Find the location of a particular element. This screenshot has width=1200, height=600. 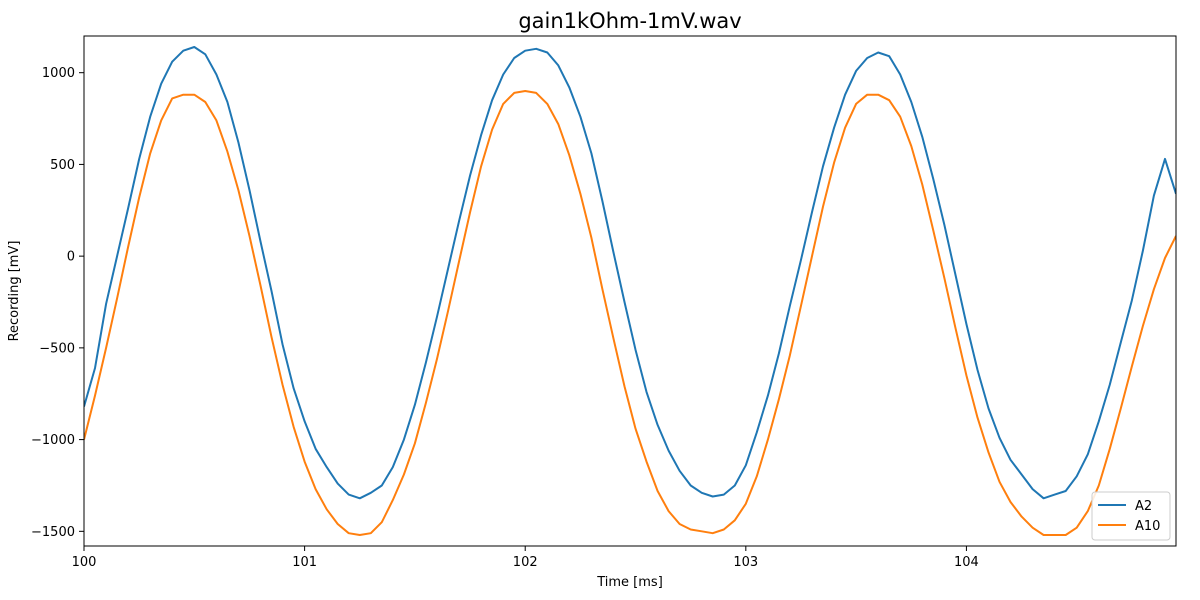

x-tick-label: 102 is located at coordinates (525, 562).